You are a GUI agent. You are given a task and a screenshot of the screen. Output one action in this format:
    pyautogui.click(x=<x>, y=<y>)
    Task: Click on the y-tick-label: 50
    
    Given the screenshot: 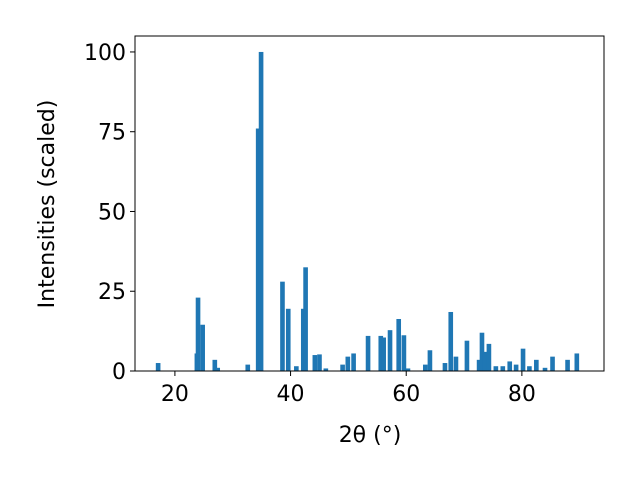 What is the action you would take?
    pyautogui.click(x=112, y=212)
    